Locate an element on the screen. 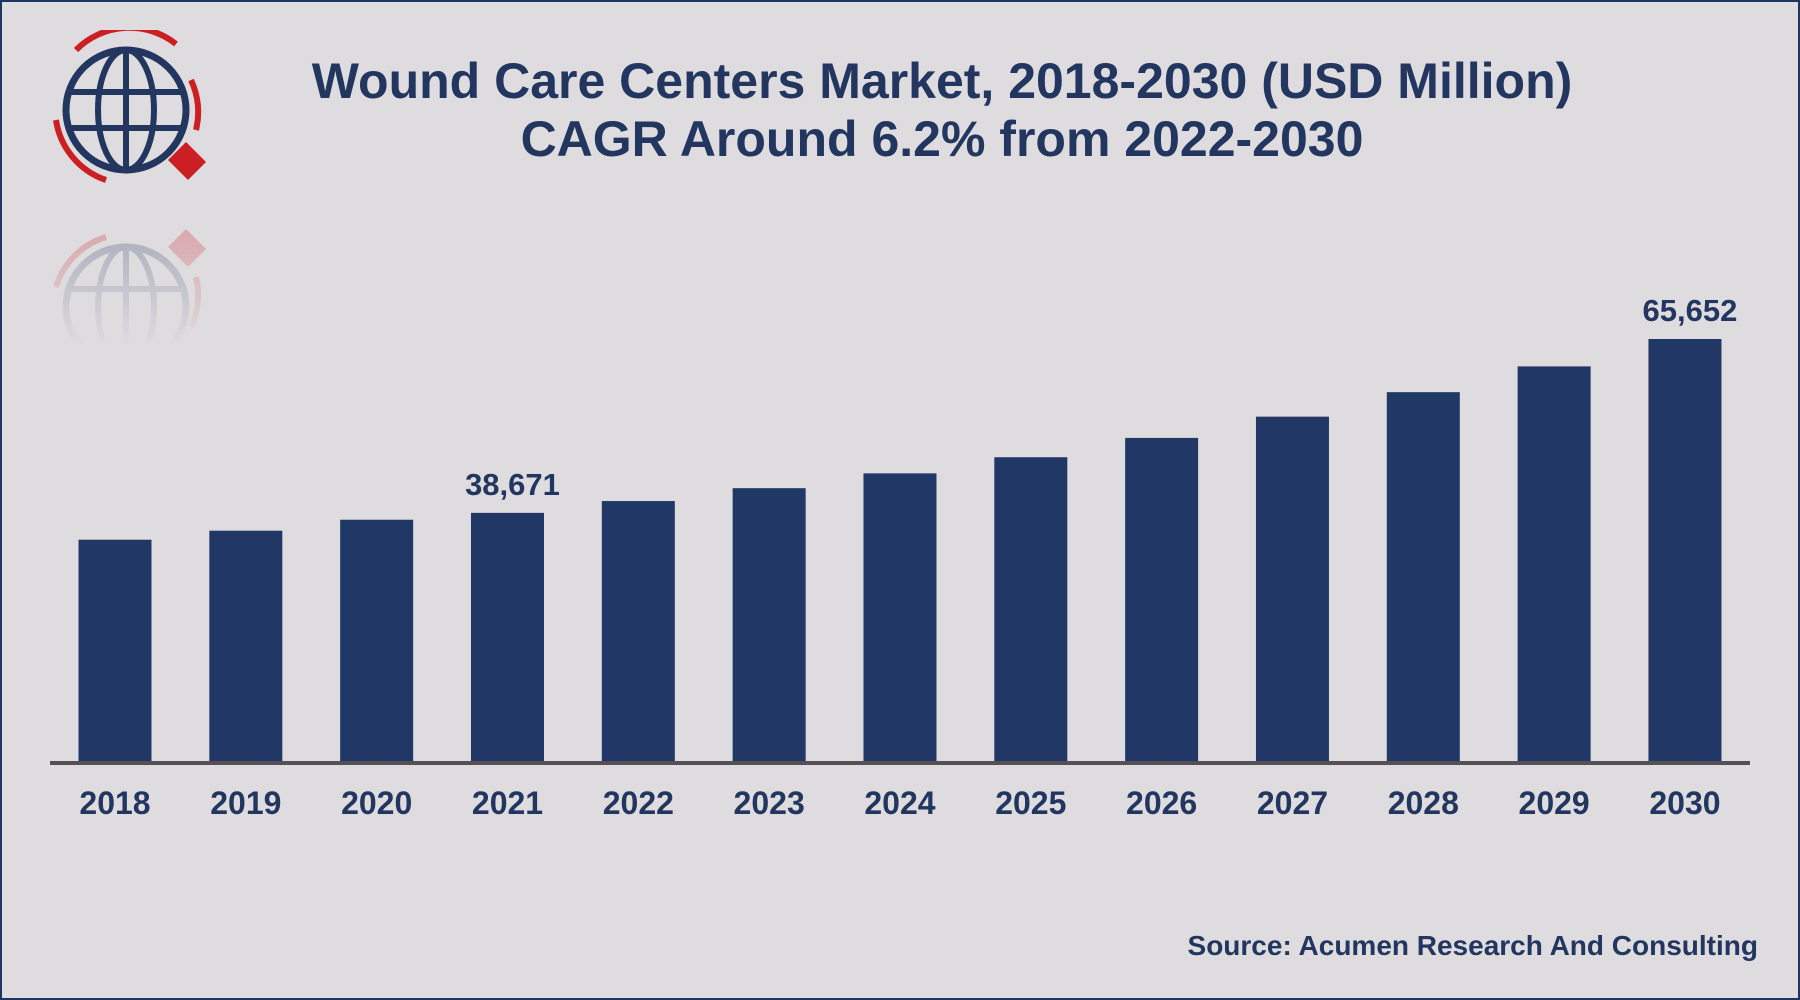 This screenshot has height=1000, width=1800. x-tick-label-2026: 2026 is located at coordinates (1161, 803).